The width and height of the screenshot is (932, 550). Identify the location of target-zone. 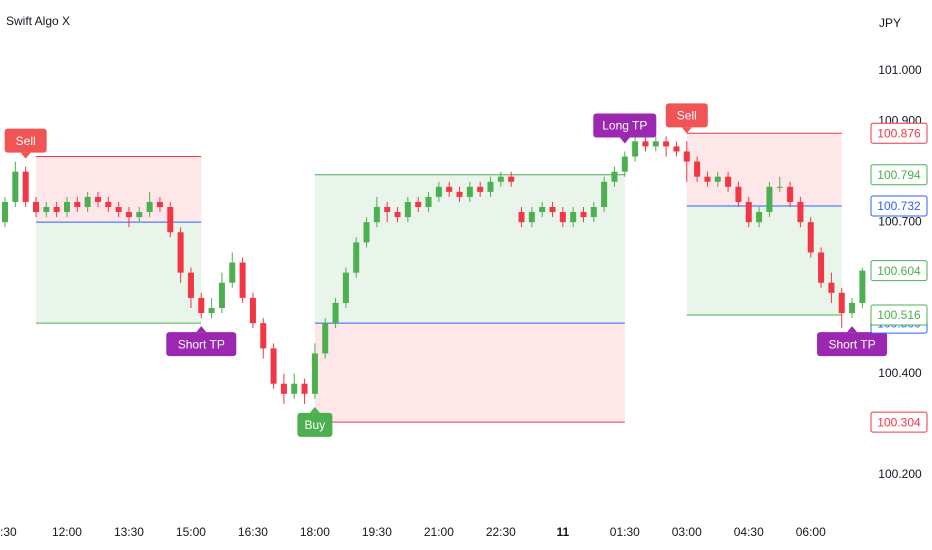
(764, 261).